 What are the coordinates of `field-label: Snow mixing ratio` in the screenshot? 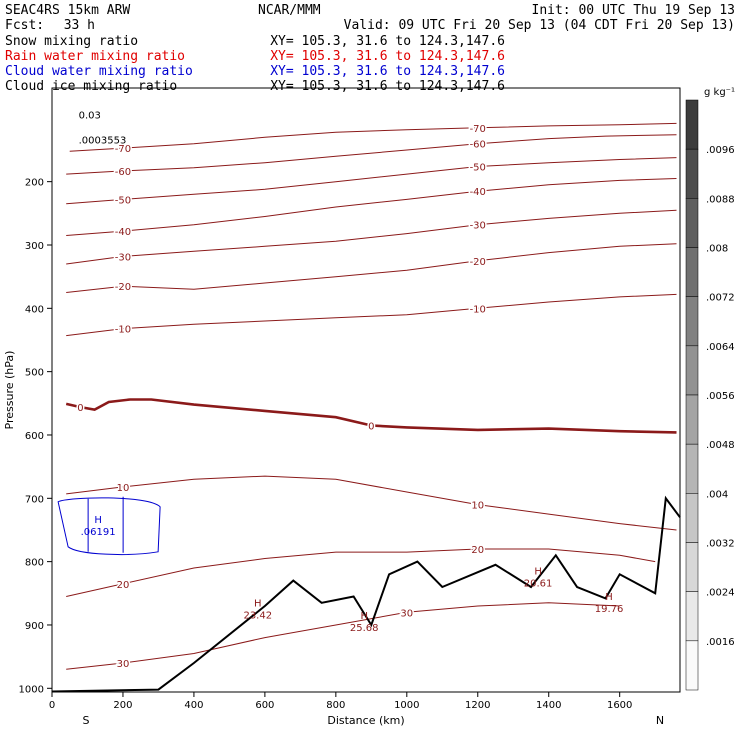 It's located at (71, 41).